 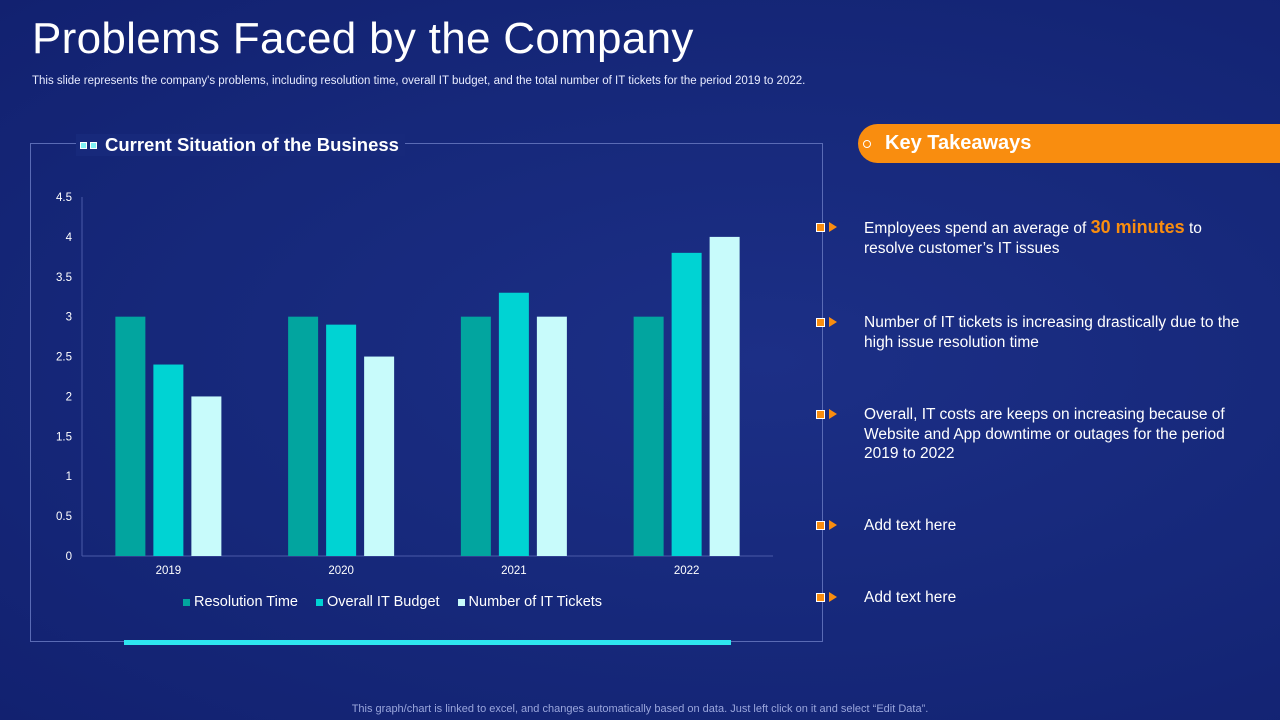 I want to click on x-tick-label: 2020, so click(x=341, y=571).